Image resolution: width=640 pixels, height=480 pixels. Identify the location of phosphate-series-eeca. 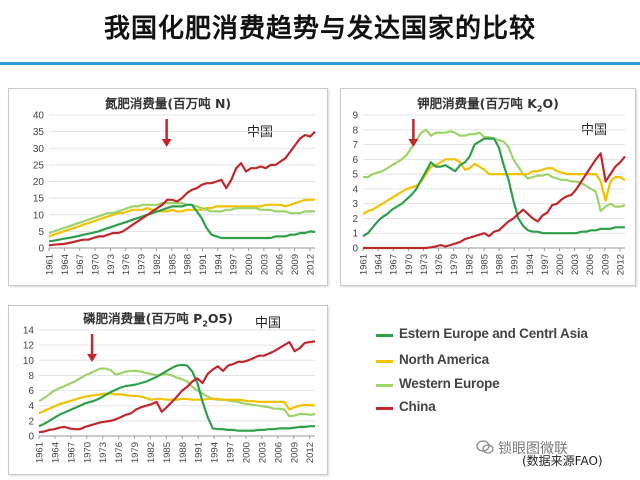
(176, 397).